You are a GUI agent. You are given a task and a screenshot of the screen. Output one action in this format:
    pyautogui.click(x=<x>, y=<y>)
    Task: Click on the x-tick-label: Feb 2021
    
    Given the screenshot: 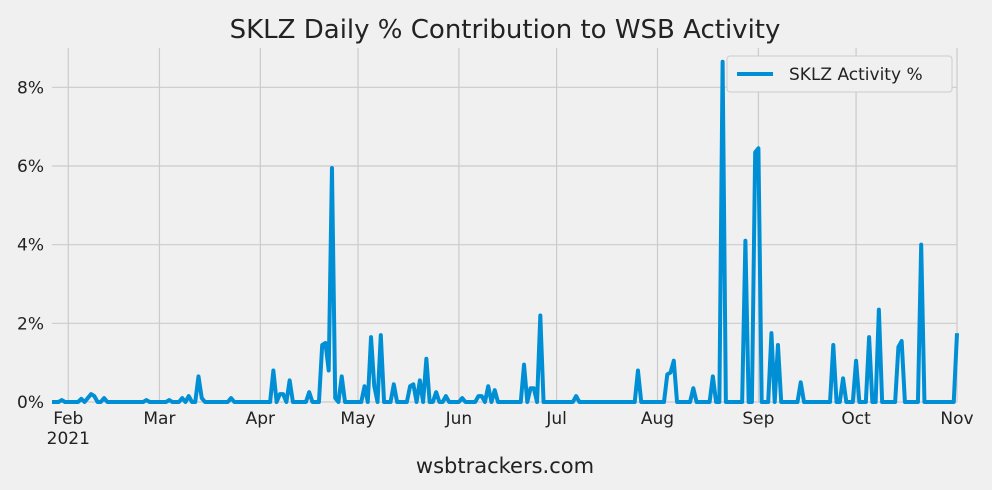 What is the action you would take?
    pyautogui.click(x=68, y=429)
    